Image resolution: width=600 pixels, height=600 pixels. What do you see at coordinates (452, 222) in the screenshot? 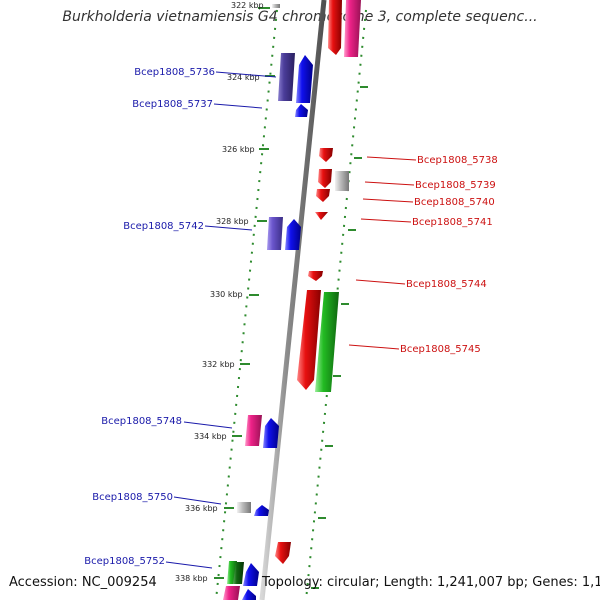
I see `gene-label: Bcep1808_5741` at bounding box center [452, 222].